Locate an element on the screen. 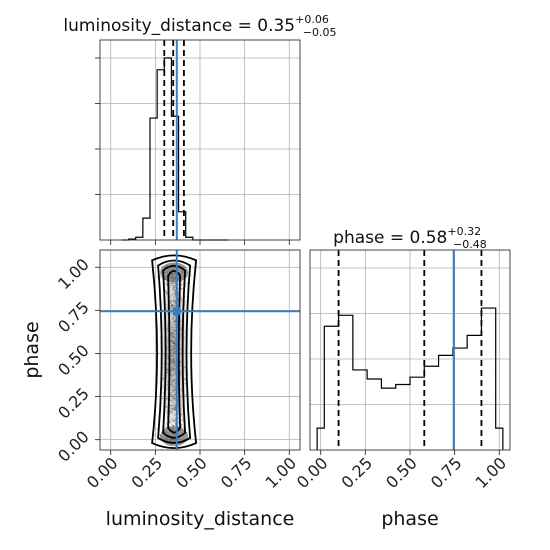  phase-hist-xlabel: phase is located at coordinates (409, 519).